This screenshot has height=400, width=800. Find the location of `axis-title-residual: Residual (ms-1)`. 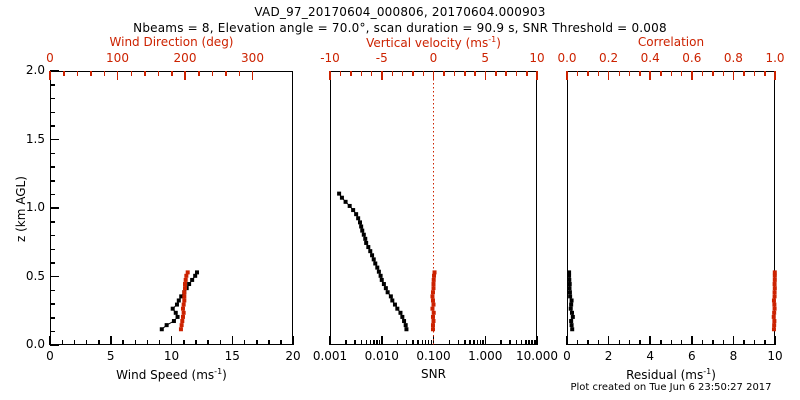

axis-title-residual: Residual (ms-1) is located at coordinates (671, 374).